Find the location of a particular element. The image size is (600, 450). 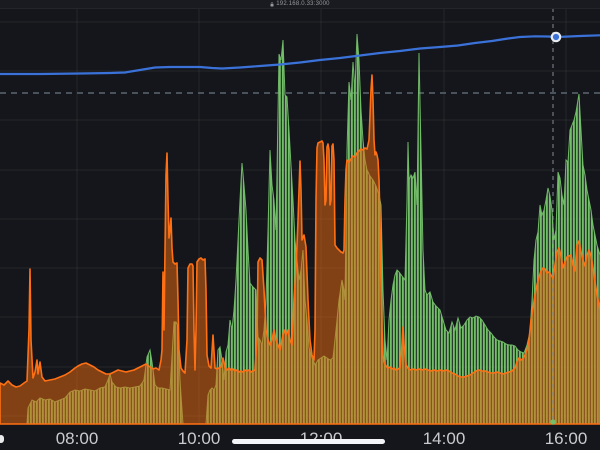

url-text: 192.168.0.33:3000 is located at coordinates (303, 4).